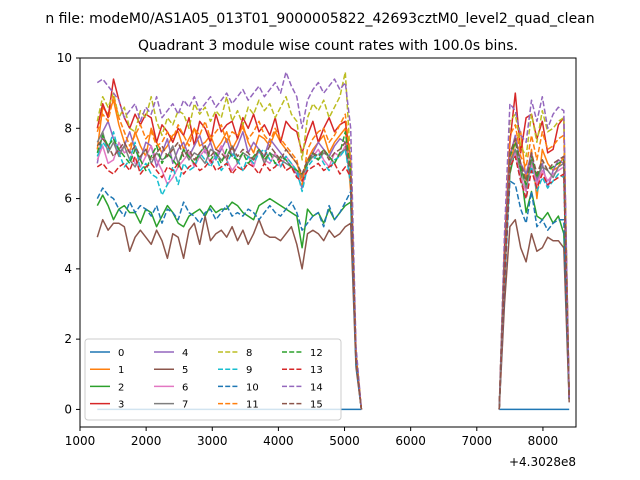 The image size is (640, 480). What do you see at coordinates (410, 441) in the screenshot?
I see `x-tick-label: 6000` at bounding box center [410, 441].